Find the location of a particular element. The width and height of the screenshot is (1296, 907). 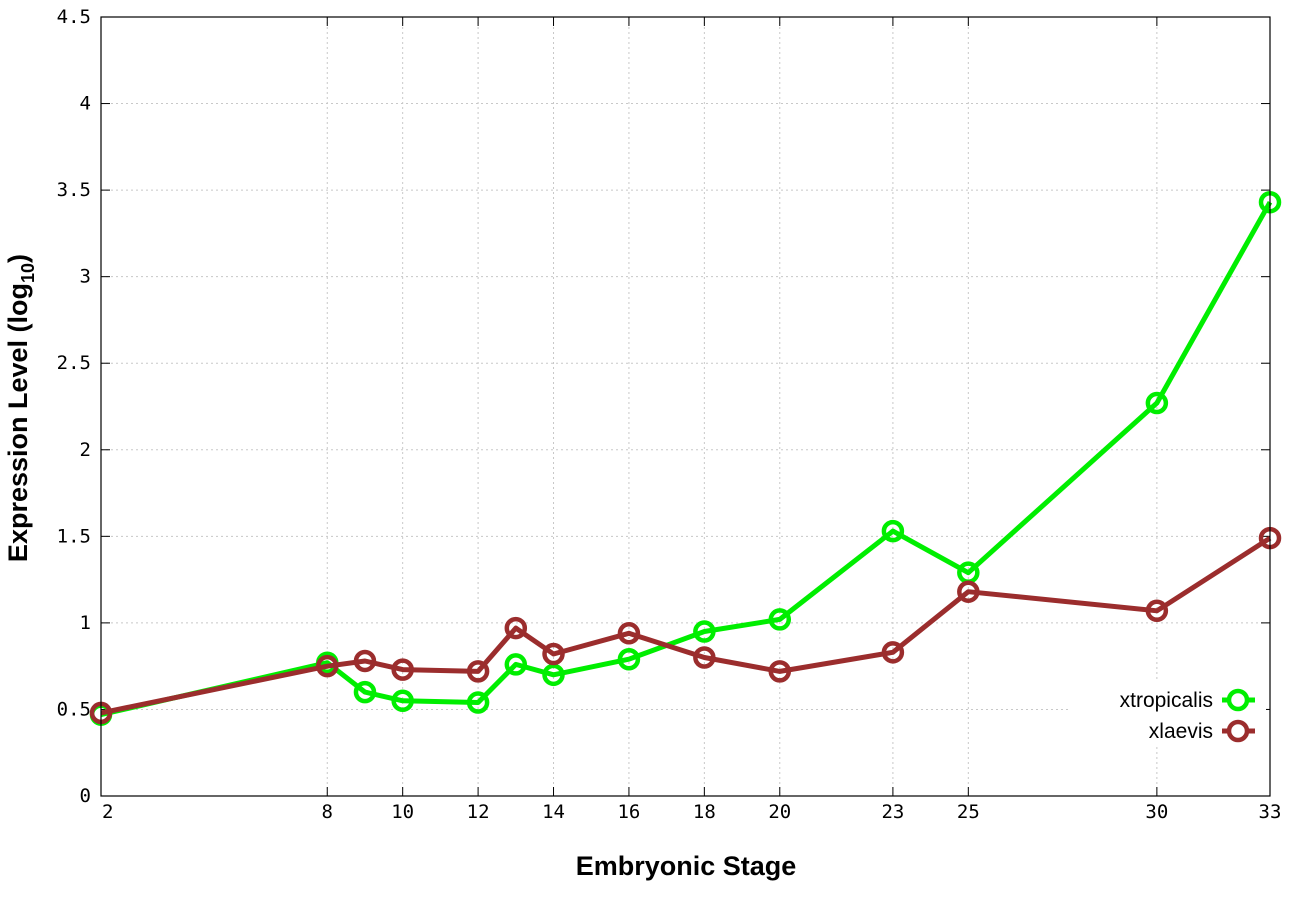

x-tick-label: 14 is located at coordinates (553, 812).